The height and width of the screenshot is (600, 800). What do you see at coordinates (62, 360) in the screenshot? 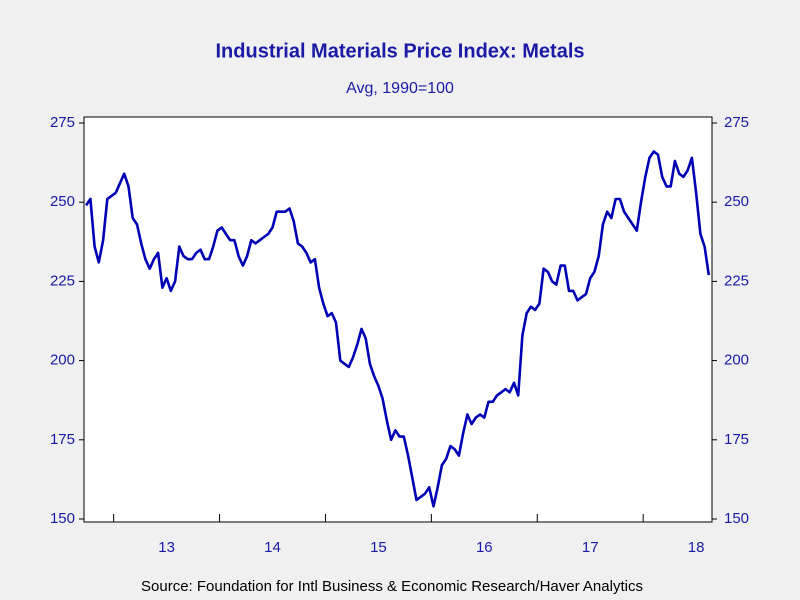
I see `y-tick-label: 200` at bounding box center [62, 360].